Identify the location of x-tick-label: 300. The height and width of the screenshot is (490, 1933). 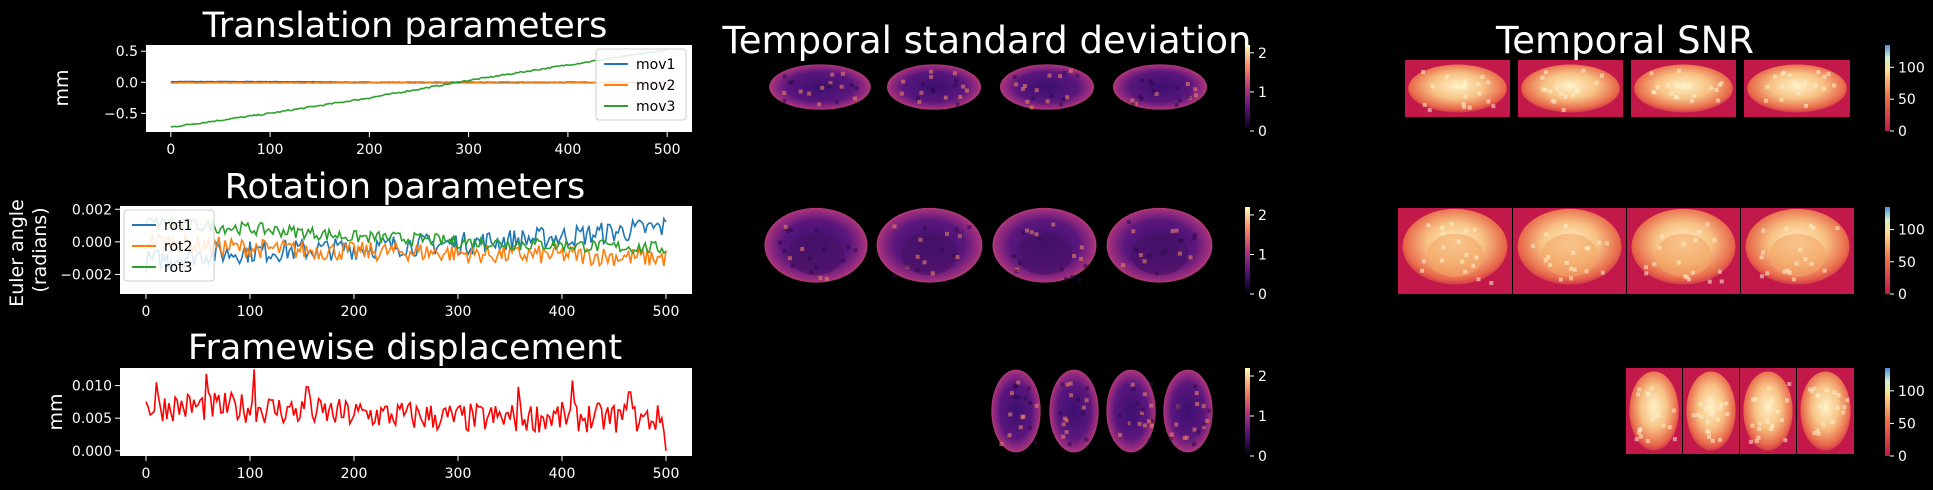
(458, 474).